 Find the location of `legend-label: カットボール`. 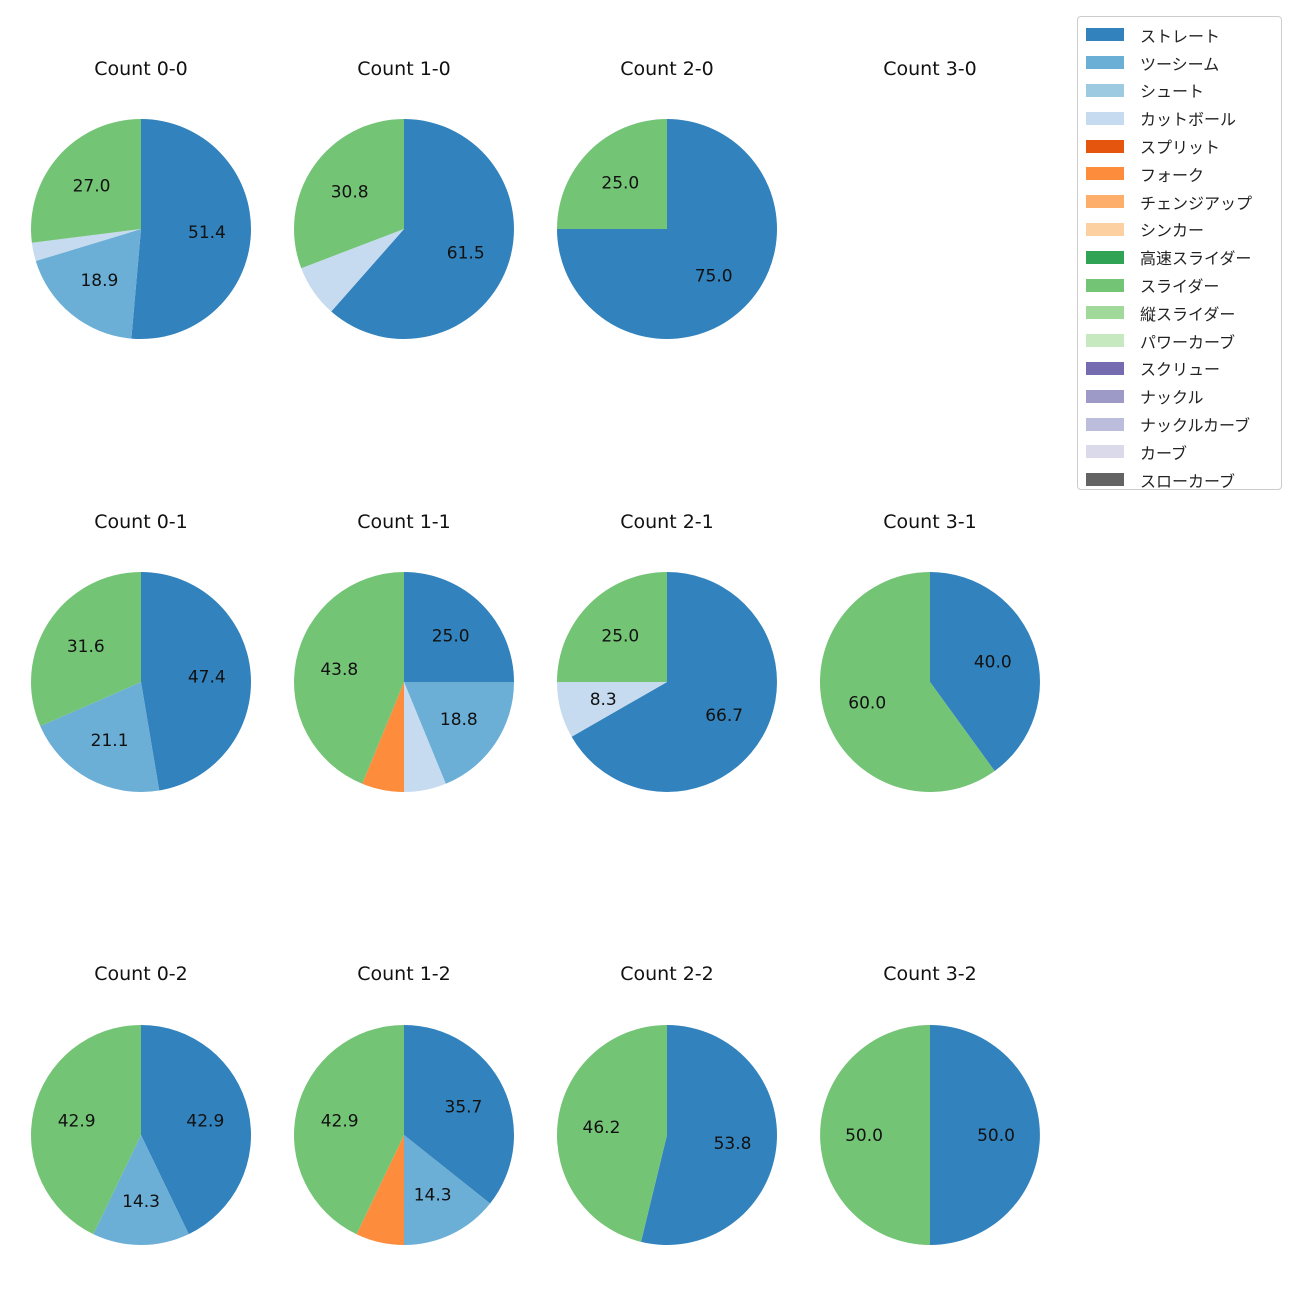

legend-label: カットボール is located at coordinates (1188, 120).